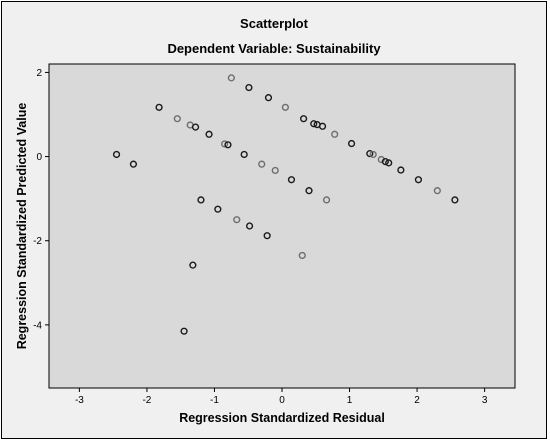 The image size is (550, 442). I want to click on x-tick-label: 3, so click(485, 400).